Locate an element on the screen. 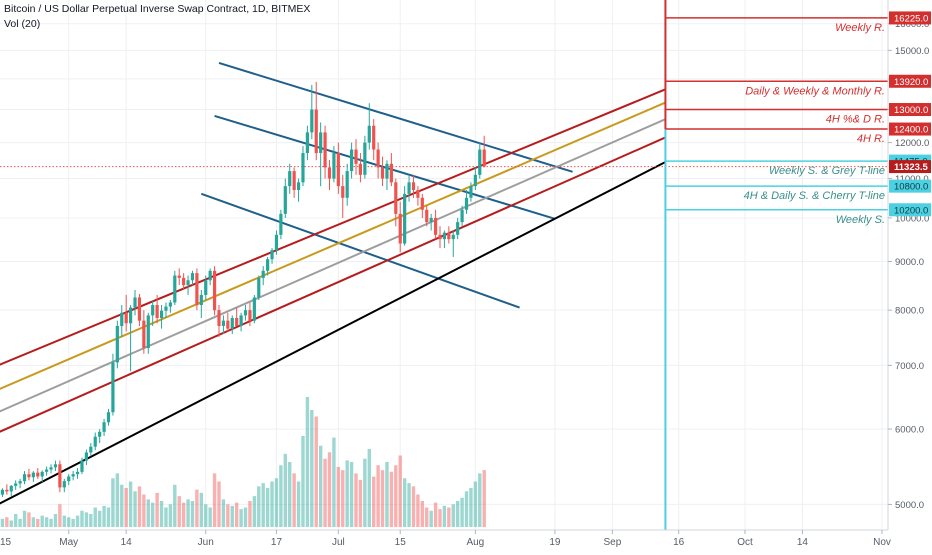 Image resolution: width=932 pixels, height=555 pixels. price-tick-label: 16000.0 is located at coordinates (912, 24).